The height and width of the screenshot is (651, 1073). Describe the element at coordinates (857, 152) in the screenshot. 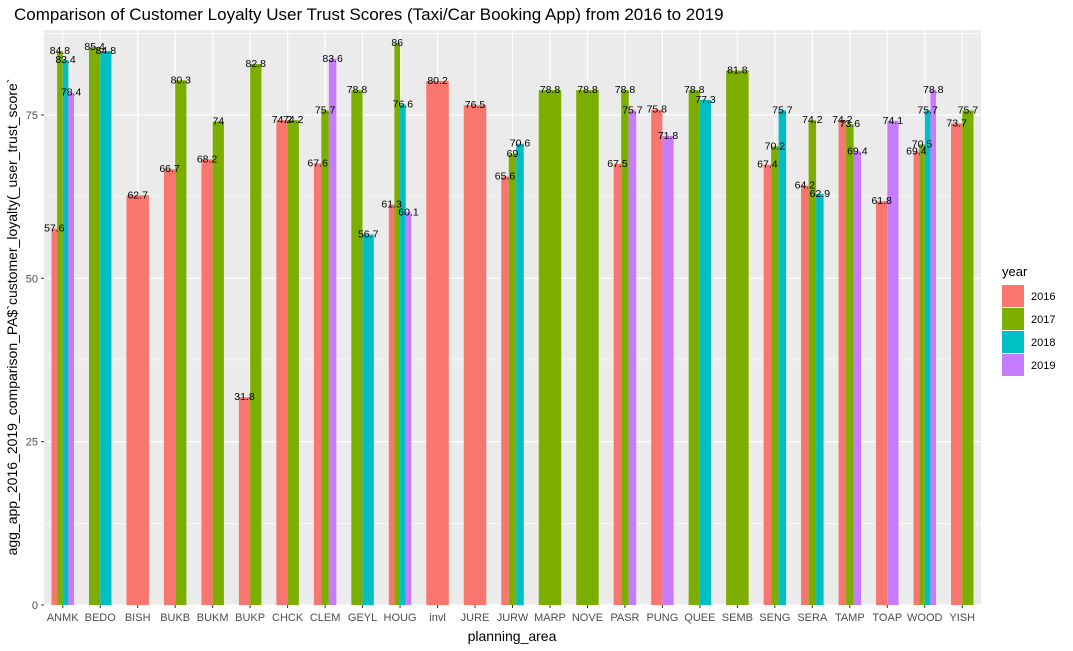

I see `bar-label-TAMP-2019: 69.4` at that location.